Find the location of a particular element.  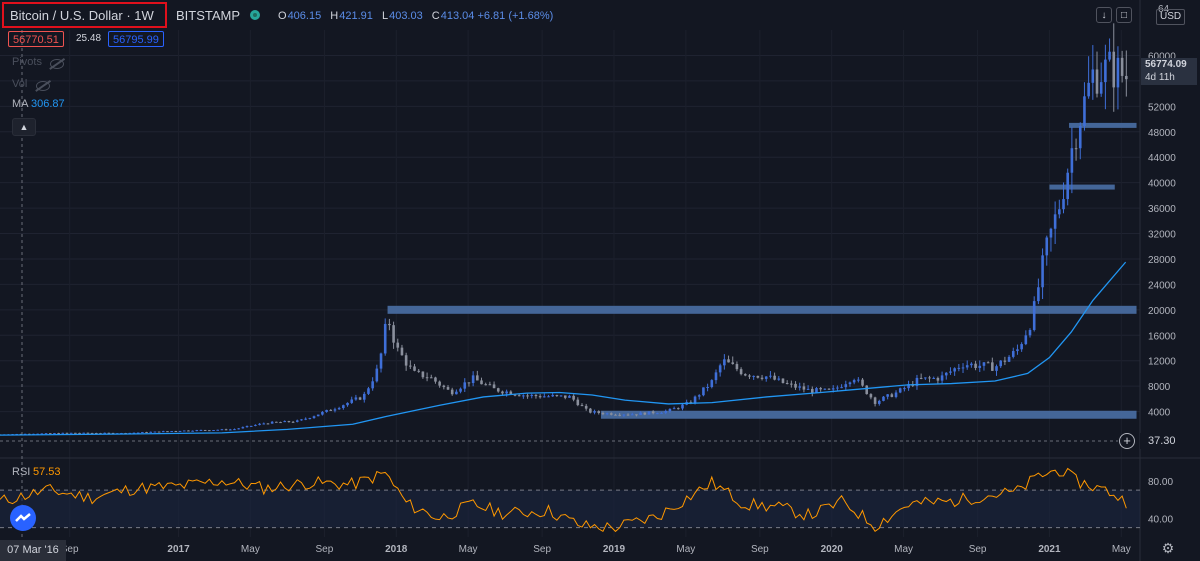

exchange-label: BITSTAMP is located at coordinates (208, 15).